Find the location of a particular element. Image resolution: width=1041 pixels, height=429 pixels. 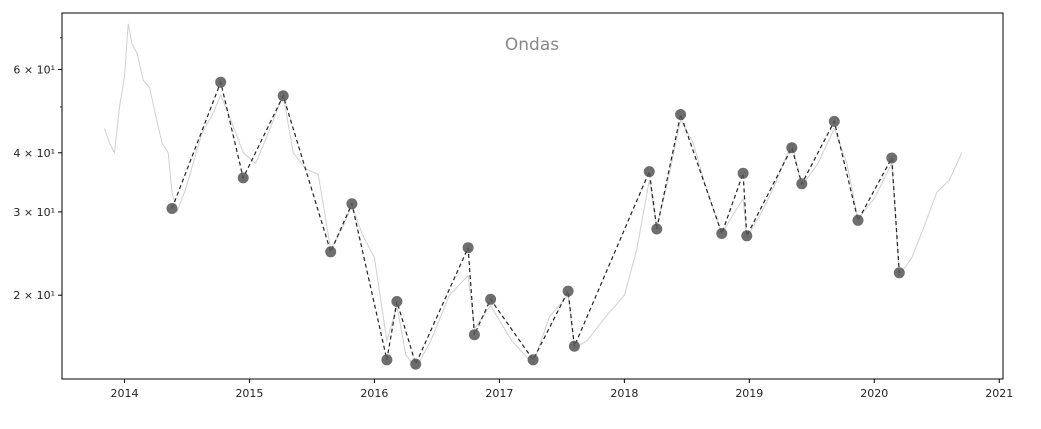

x-tick-label: 2017 is located at coordinates (499, 393).